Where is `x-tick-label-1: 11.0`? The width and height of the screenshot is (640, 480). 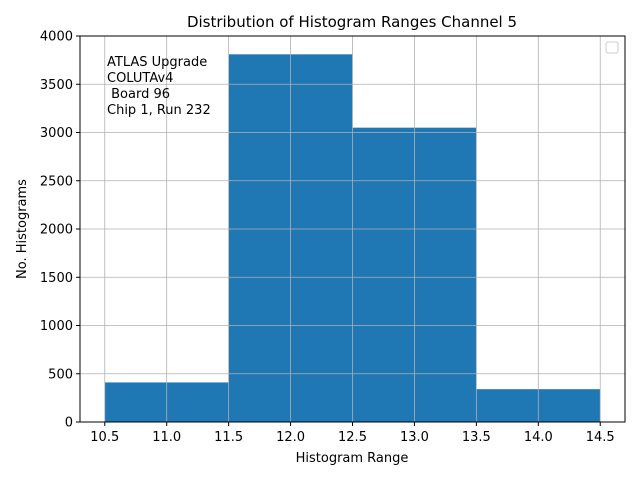
x-tick-label-1: 11.0 is located at coordinates (166, 437).